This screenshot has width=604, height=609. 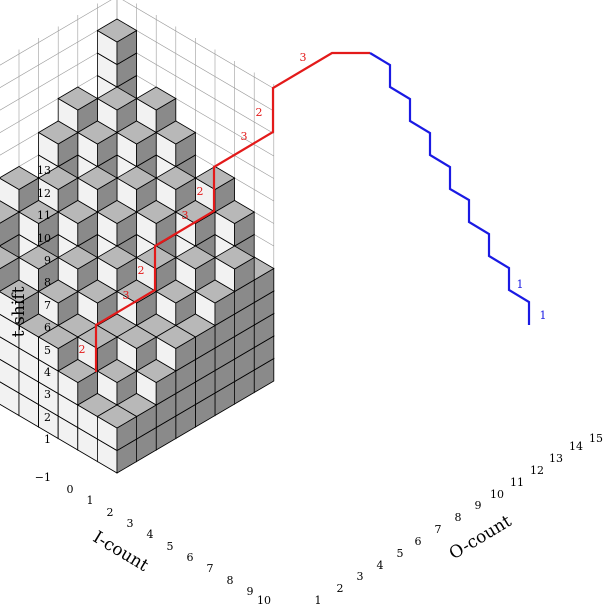 What do you see at coordinates (130, 523) in the screenshot?
I see `i-tick: 3` at bounding box center [130, 523].